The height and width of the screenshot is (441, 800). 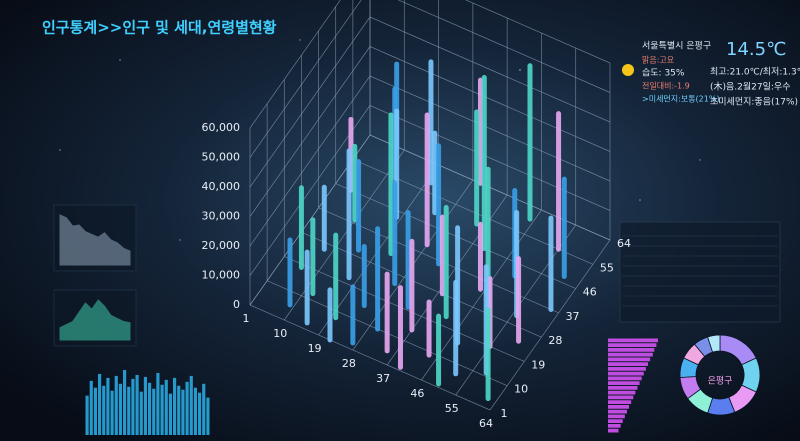 What do you see at coordinates (236, 304) in the screenshot?
I see `z-tick-label: 0` at bounding box center [236, 304].